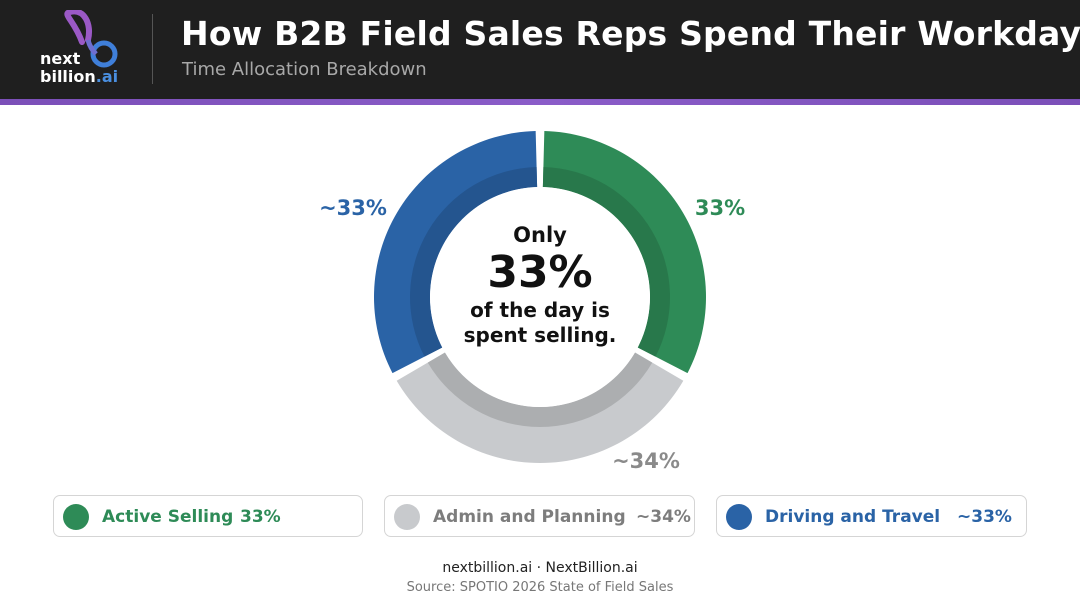  What do you see at coordinates (739, 517) in the screenshot?
I see `legend-swatch-driving-travel` at bounding box center [739, 517].